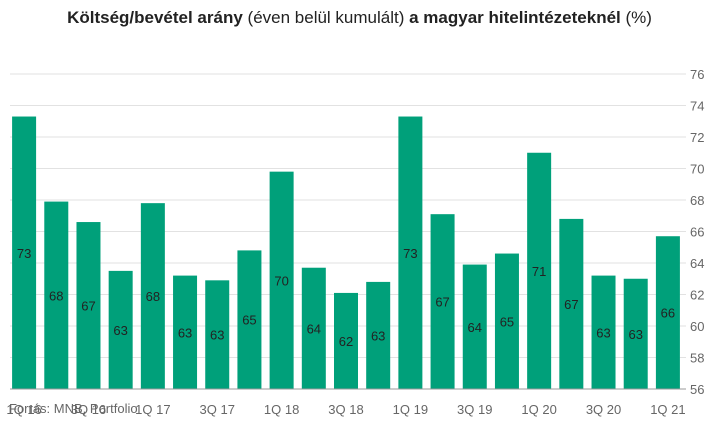 This screenshot has height=422, width=719. Describe the element at coordinates (697, 74) in the screenshot. I see `y-tick-label: 76` at that location.